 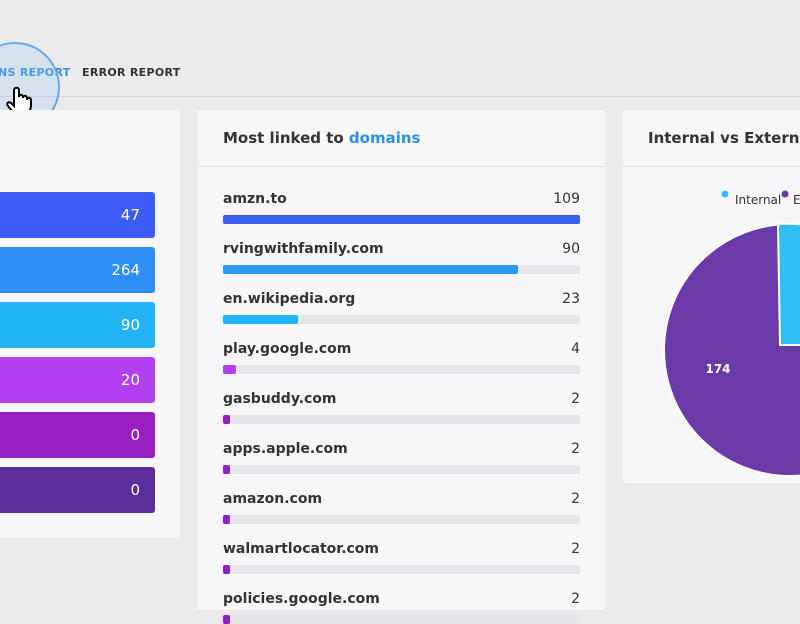 What do you see at coordinates (571, 299) in the screenshot?
I see `domain-count: 23` at bounding box center [571, 299].